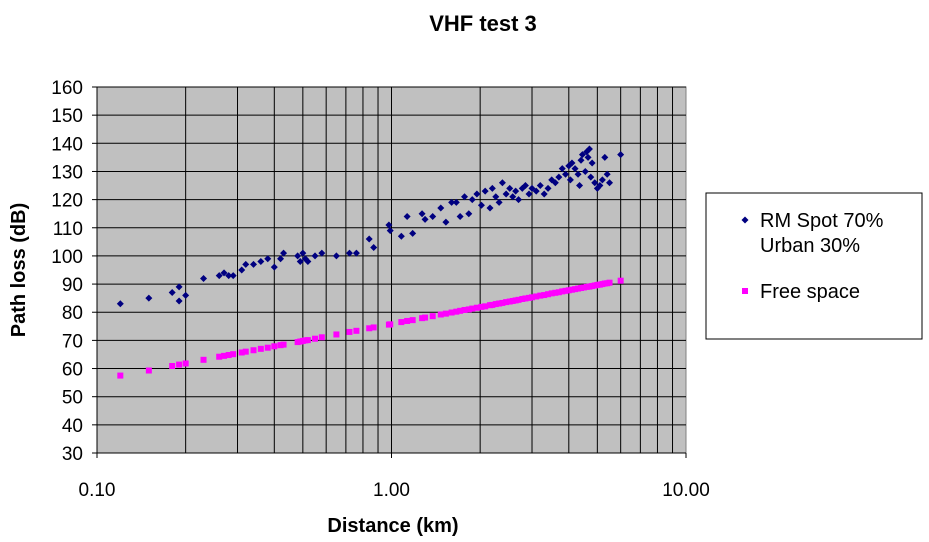 Image resolution: width=929 pixels, height=542 pixels. What do you see at coordinates (97, 490) in the screenshot?
I see `x-tick-label: 0.10` at bounding box center [97, 490].